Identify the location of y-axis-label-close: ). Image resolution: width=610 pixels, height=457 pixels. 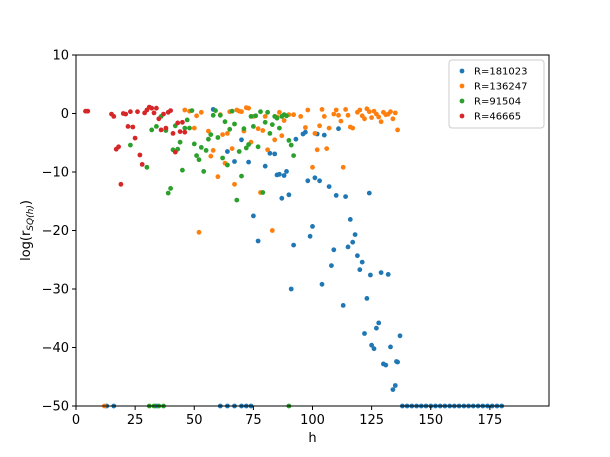
(26, 202).